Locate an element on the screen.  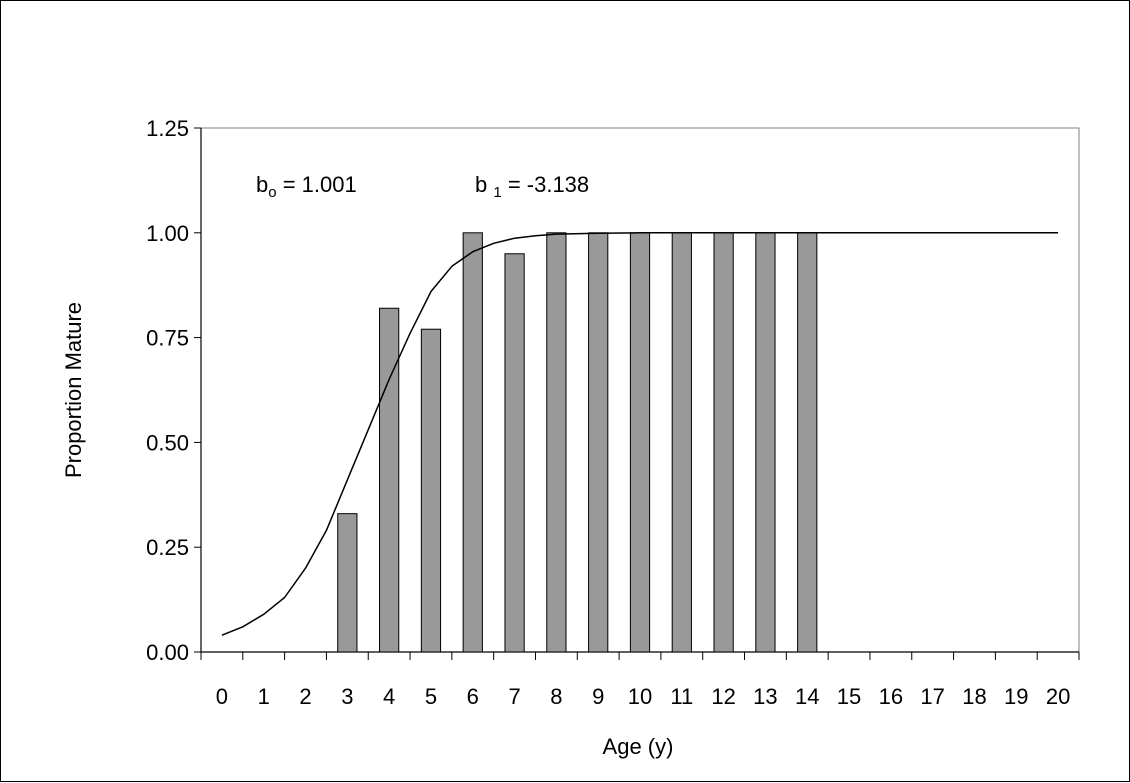
annotation-b1-sub: 1 is located at coordinates (497, 192).